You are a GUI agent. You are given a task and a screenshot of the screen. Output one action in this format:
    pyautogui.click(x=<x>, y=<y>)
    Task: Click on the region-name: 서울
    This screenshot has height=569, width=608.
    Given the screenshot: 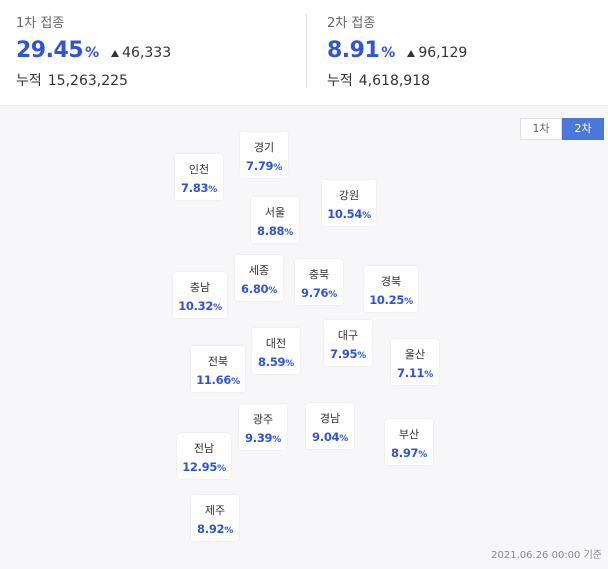 What is the action you would take?
    pyautogui.click(x=275, y=212)
    